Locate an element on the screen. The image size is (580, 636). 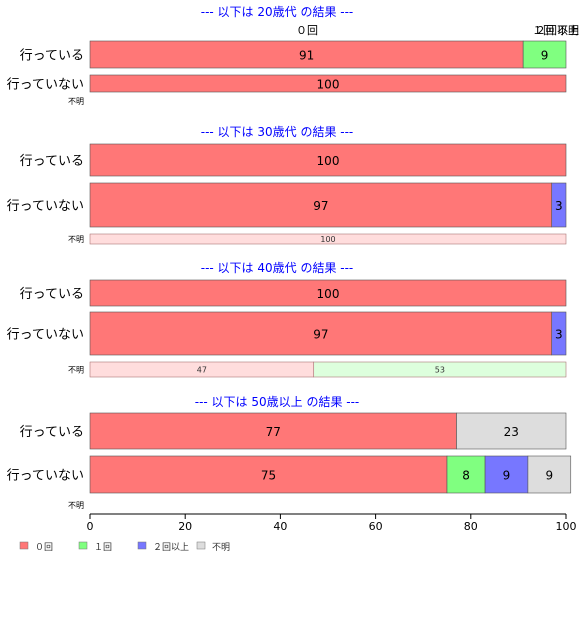
data-label: 77 is located at coordinates (273, 432).